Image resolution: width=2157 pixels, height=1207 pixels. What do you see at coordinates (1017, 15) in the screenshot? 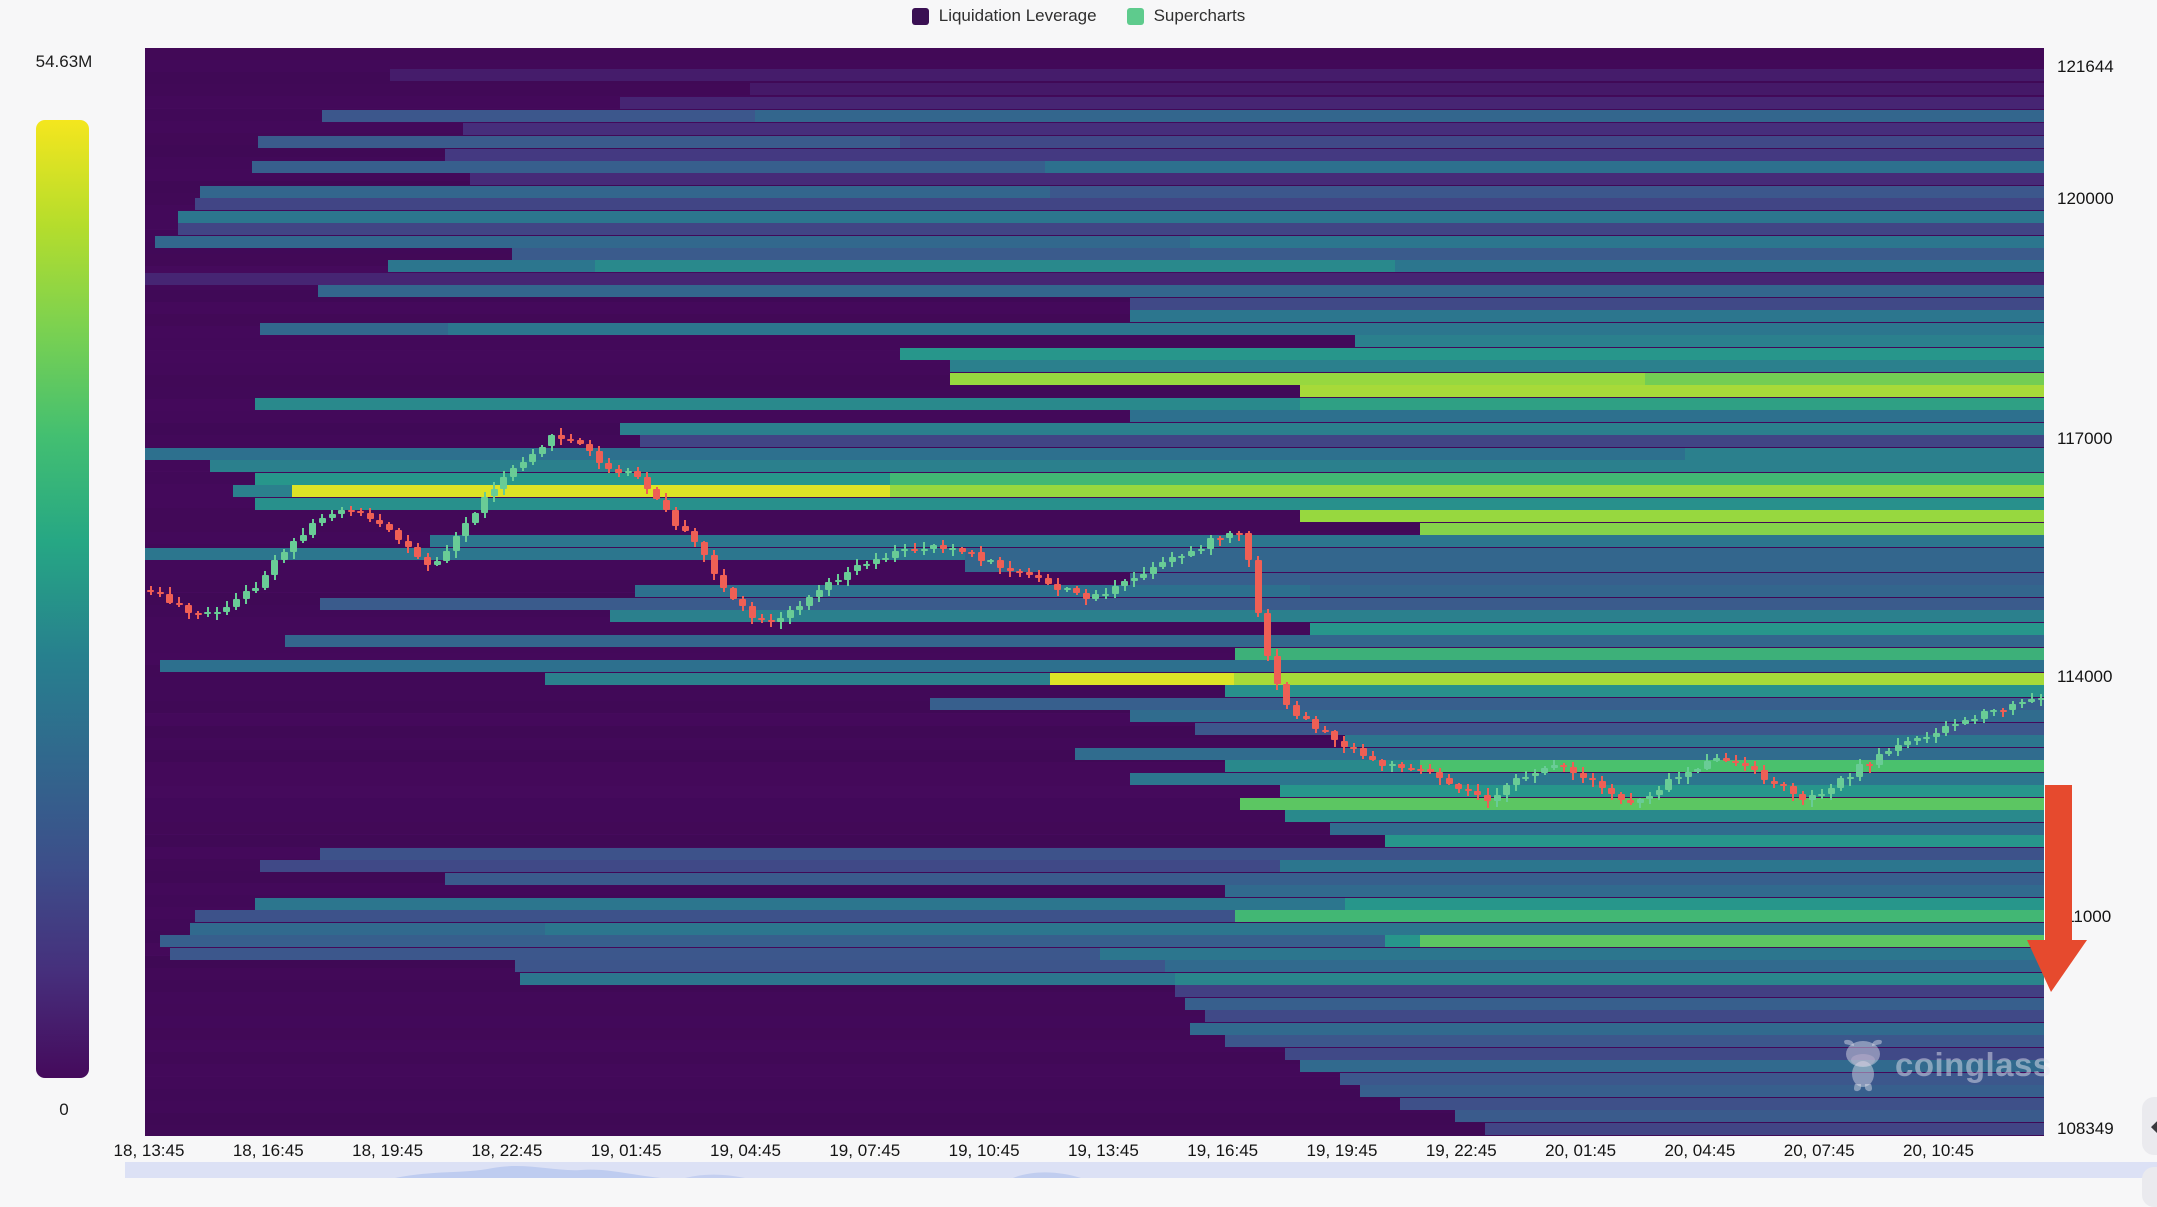
I see `legend-label: Liquidation Leverage` at bounding box center [1017, 15].